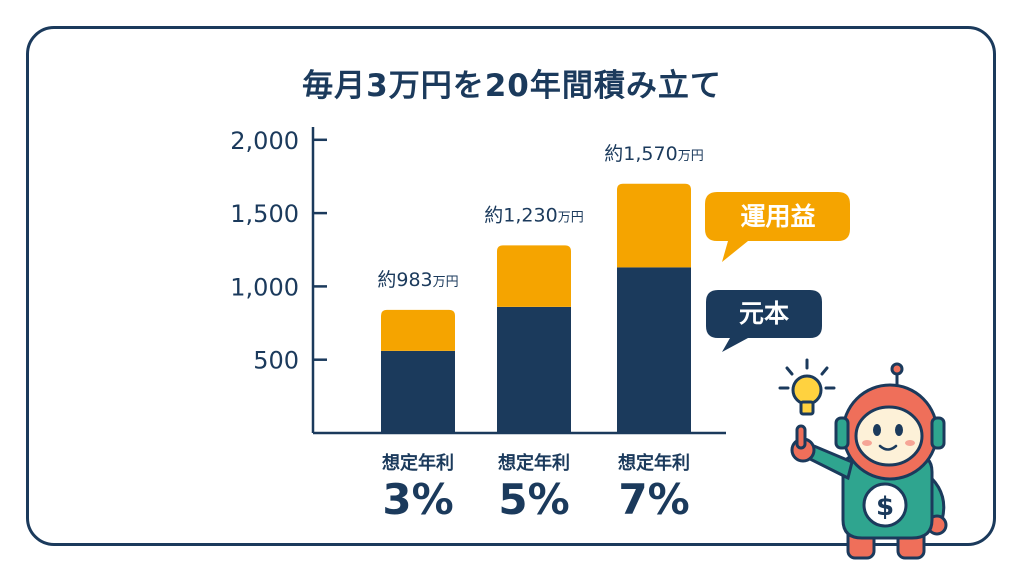 This screenshot has height=576, width=1024. Describe the element at coordinates (897, 369) in the screenshot. I see `robot-antenna-tip` at that location.